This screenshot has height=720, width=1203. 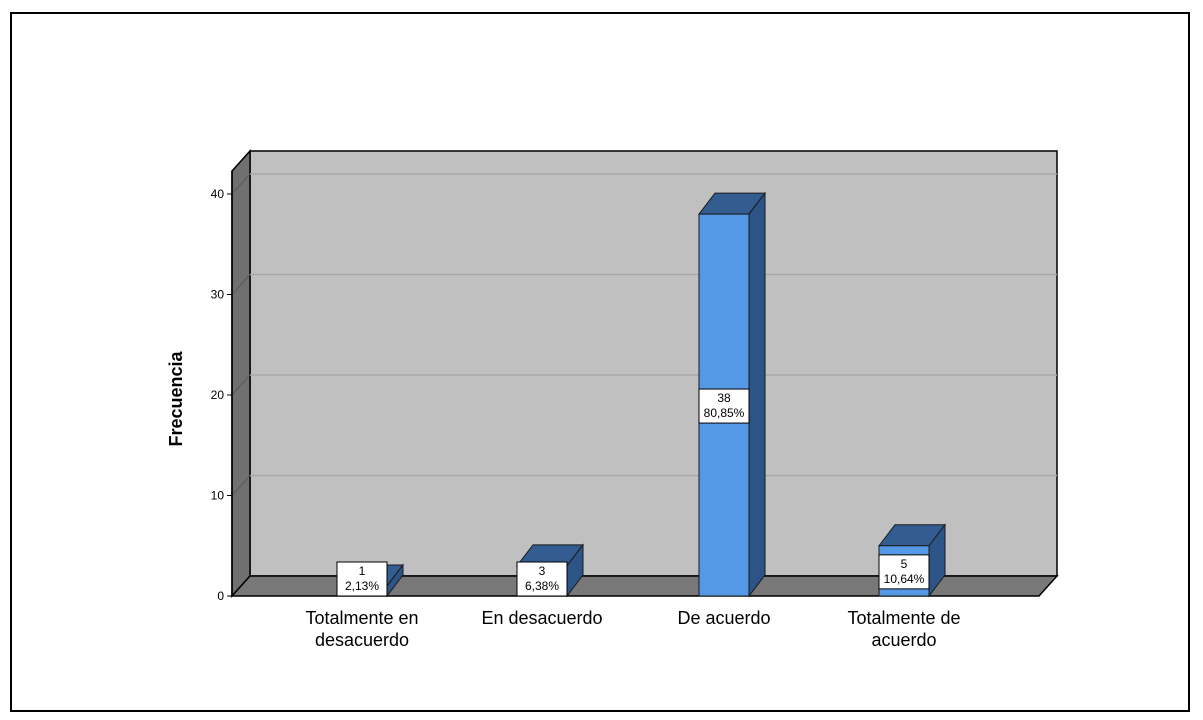 I want to click on left-wall, so click(x=241, y=373).